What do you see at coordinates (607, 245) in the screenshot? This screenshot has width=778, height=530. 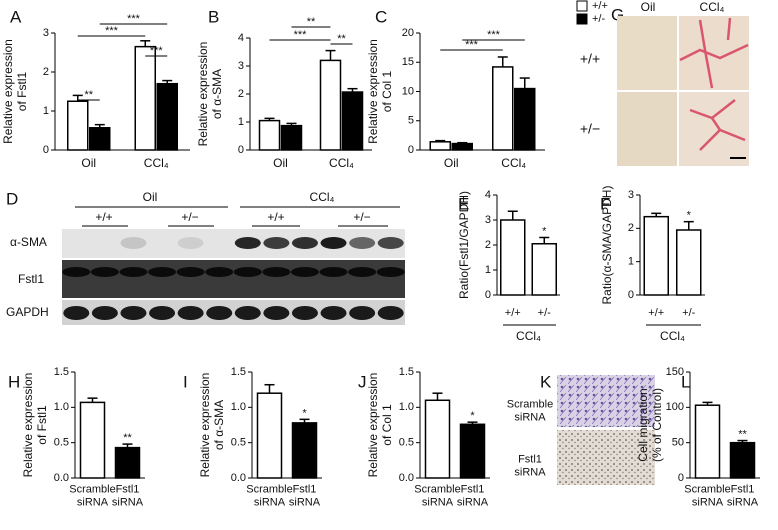 I see `y-axis-label: Ratio(α-SMA/GAPDH)` at bounding box center [607, 245].